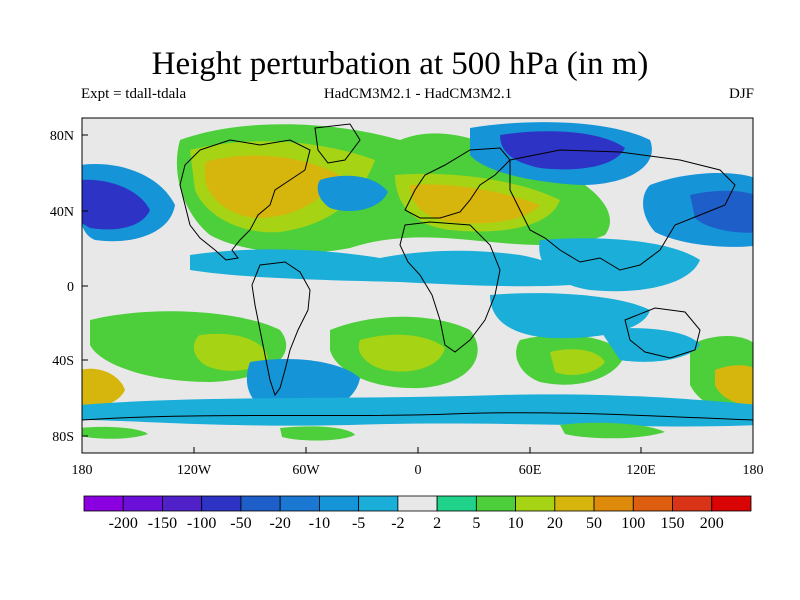 This screenshot has width=800, height=600. Describe the element at coordinates (418, 94) in the screenshot. I see `model-label: HadCM3M2.1 - HadCM3M2.1` at that location.